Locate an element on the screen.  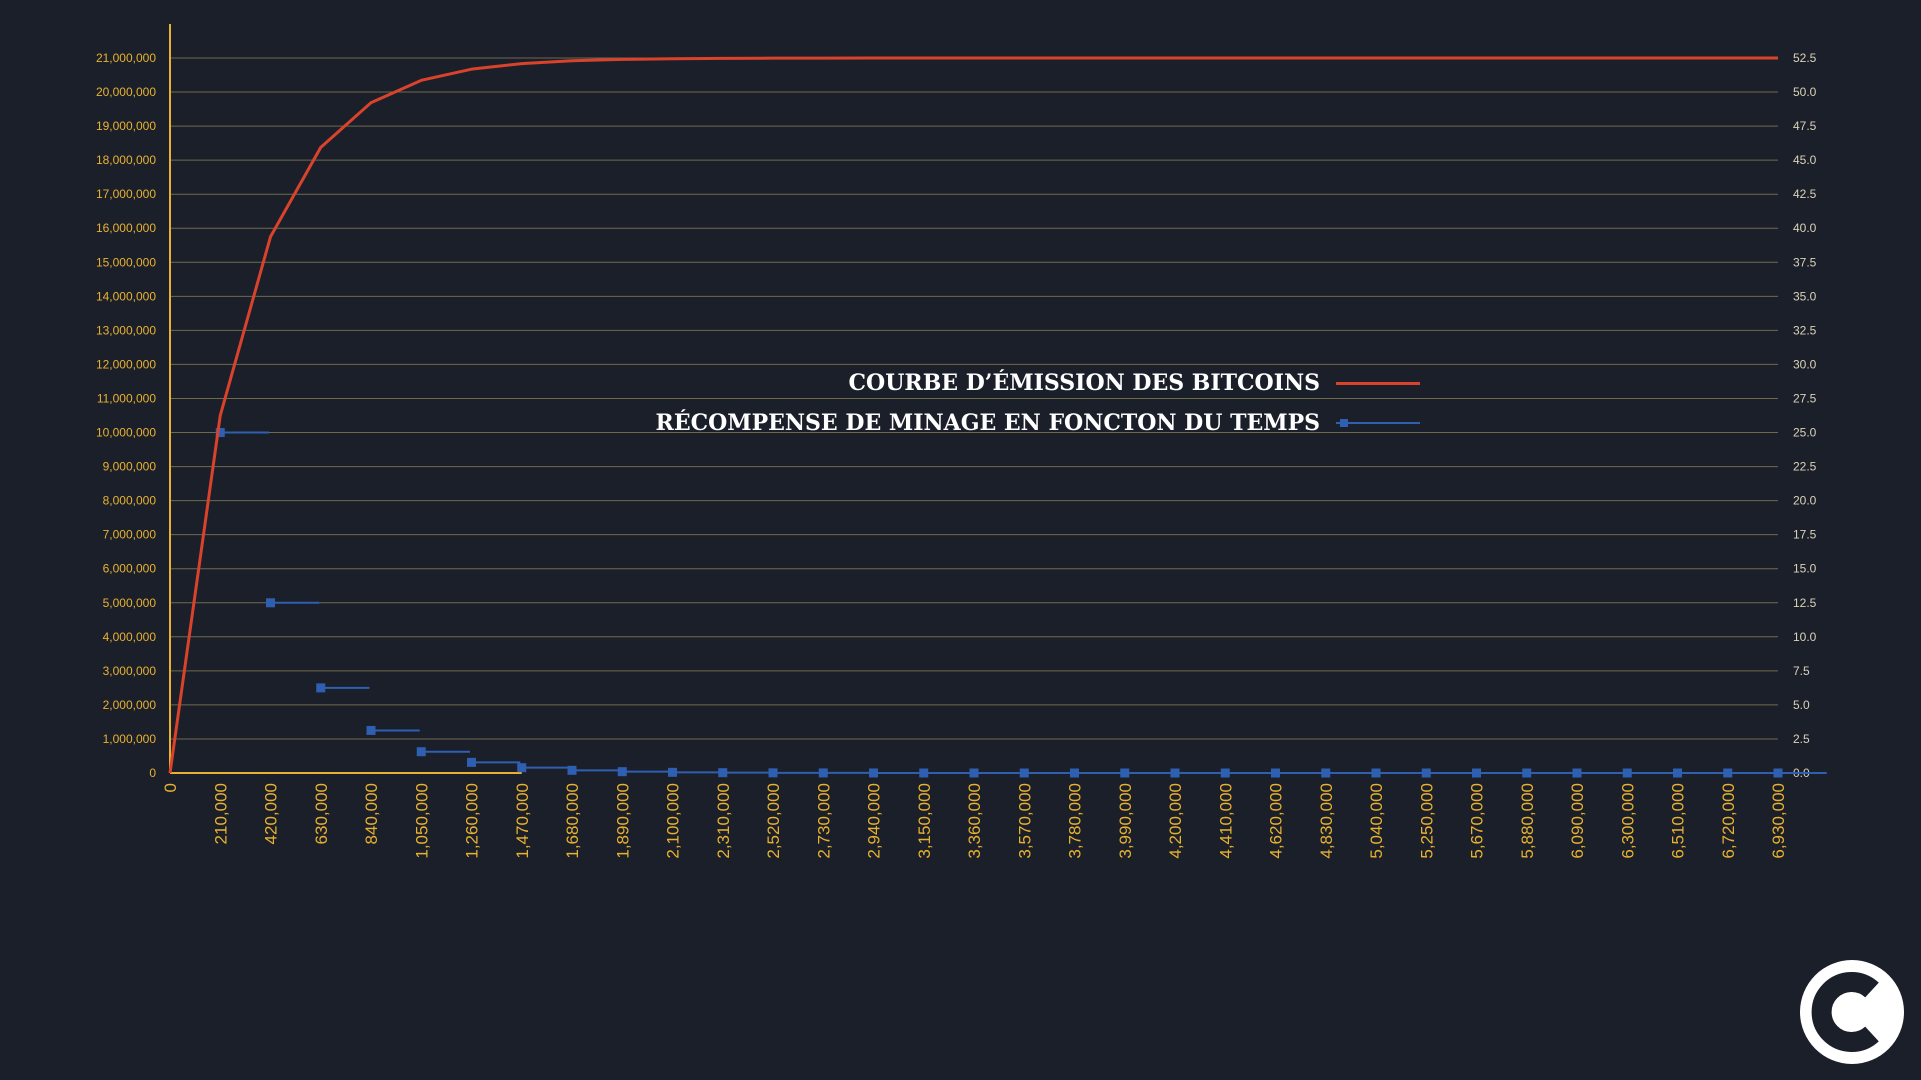
x-tick-label: 3,780,000 is located at coordinates (1075, 821).